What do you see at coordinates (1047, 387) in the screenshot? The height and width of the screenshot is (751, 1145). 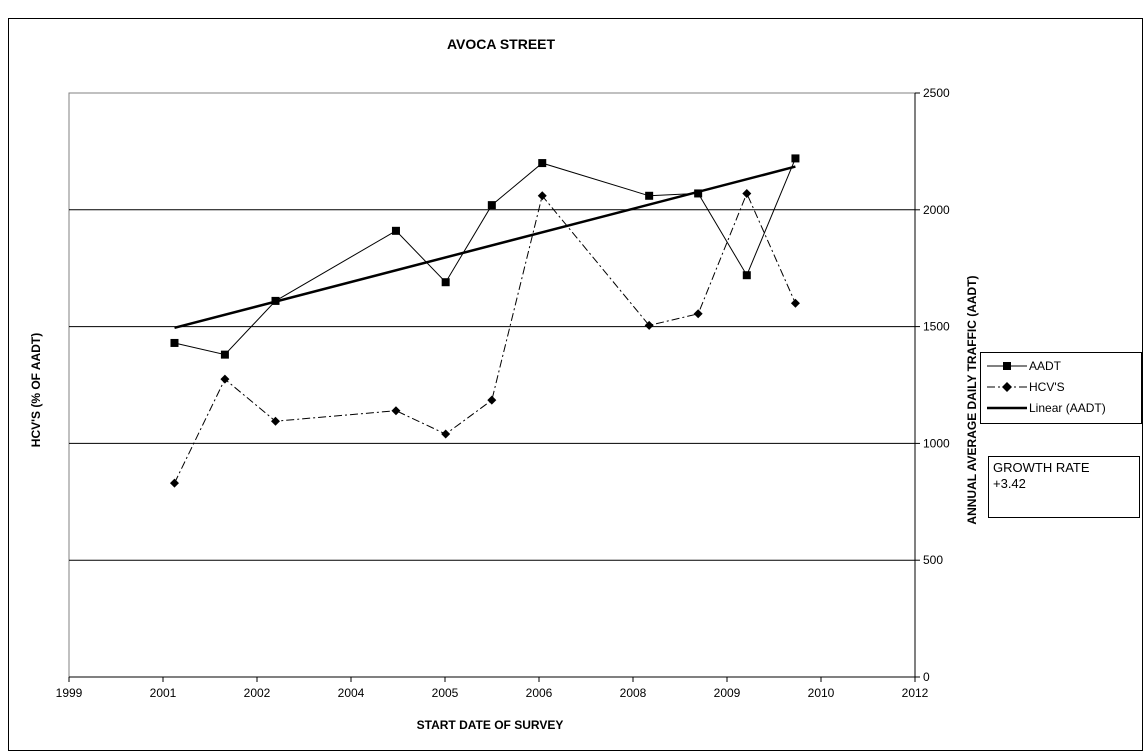 I see `legend-label-hcv: HCV'S` at bounding box center [1047, 387].